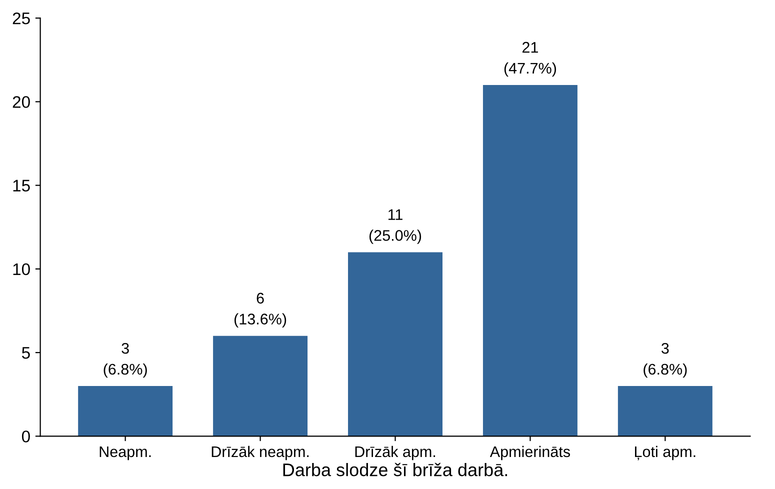  I want to click on x-tick-label: Drīzāk neapm., so click(260, 453).